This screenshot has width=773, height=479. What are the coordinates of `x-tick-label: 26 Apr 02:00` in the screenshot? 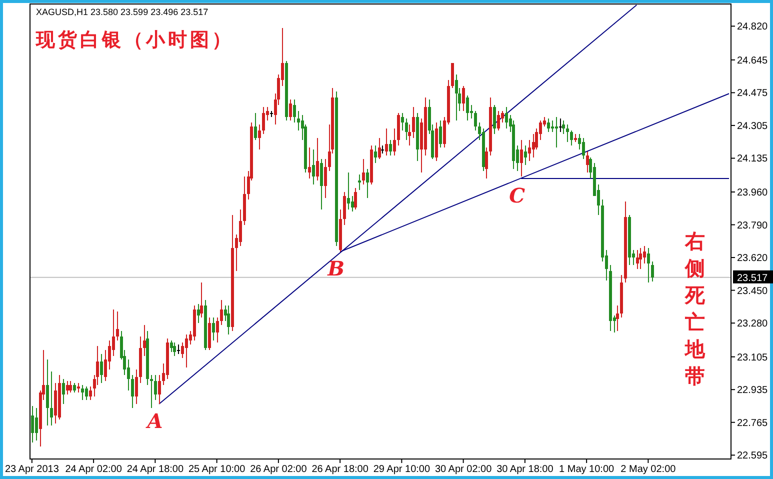 It's located at (279, 469).